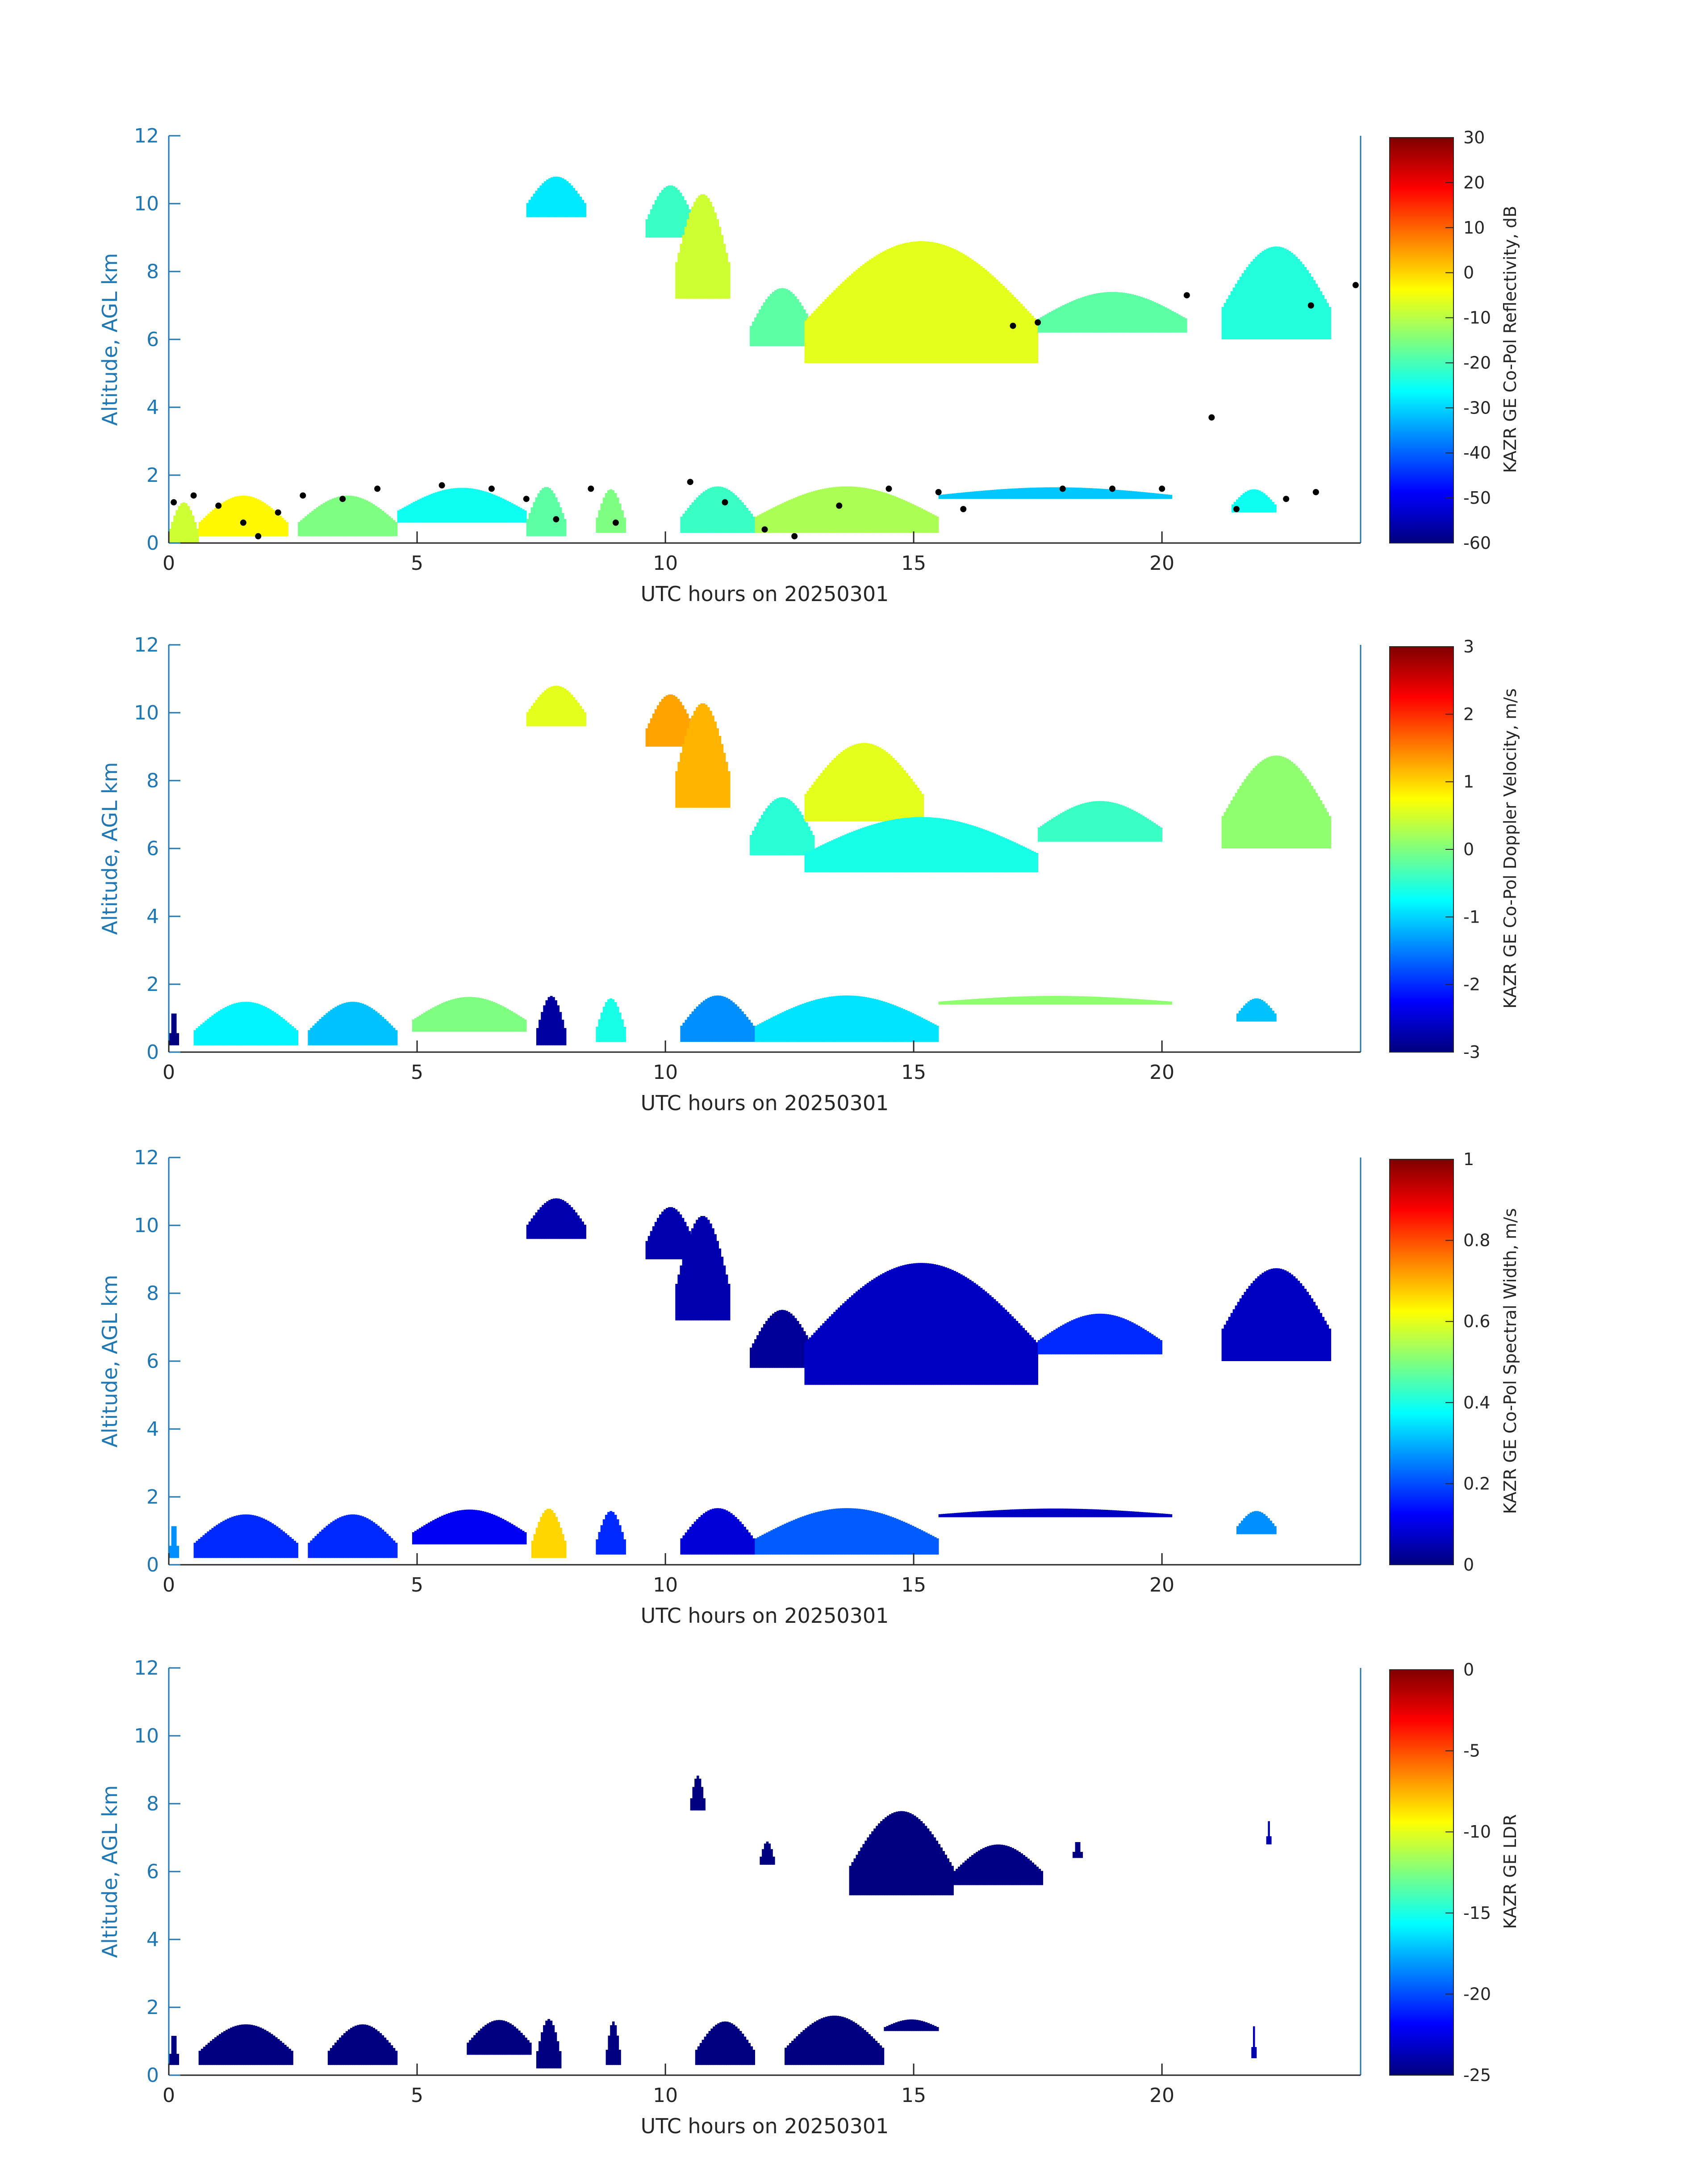 The width and height of the screenshot is (1708, 2177). I want to click on scatter-point, so click(764, 529).